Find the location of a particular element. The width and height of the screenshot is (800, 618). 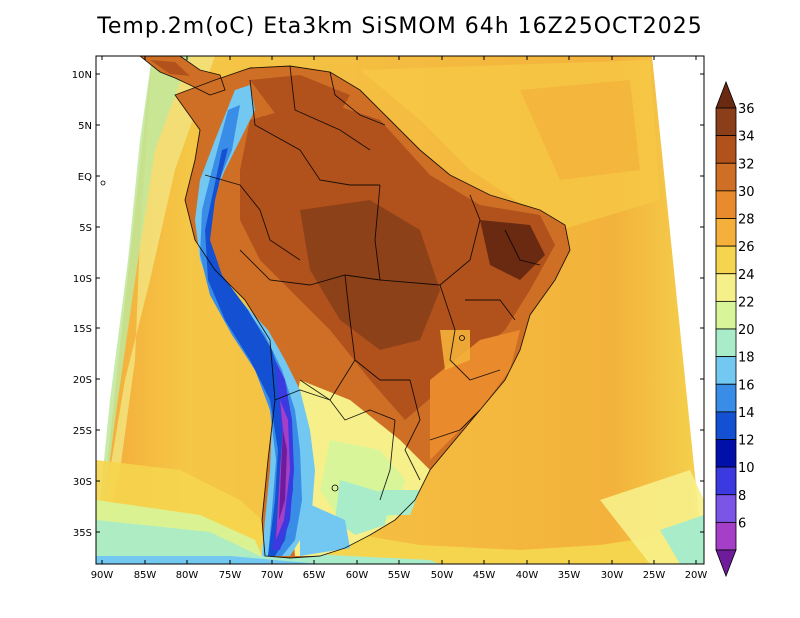

colorbar-label: 24 is located at coordinates (746, 275).